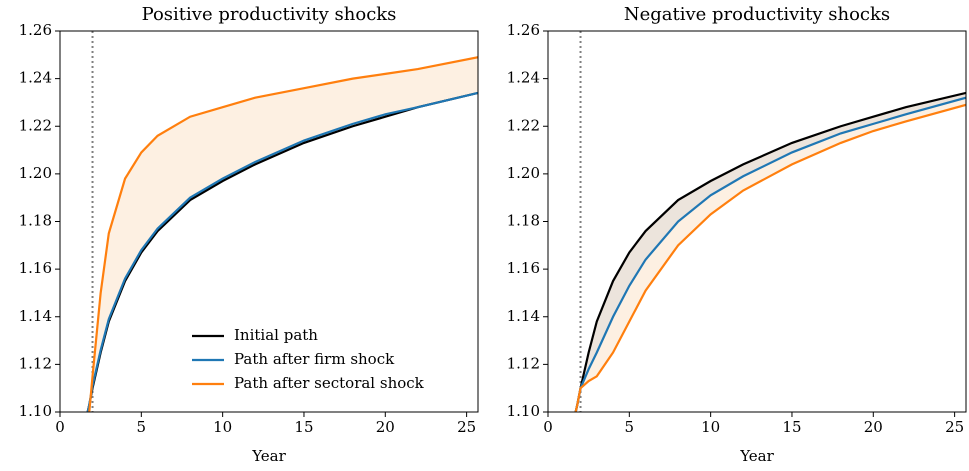 Image resolution: width=969 pixels, height=471 pixels. I want to click on chart-title: Positive productivity shocks, so click(269, 14).